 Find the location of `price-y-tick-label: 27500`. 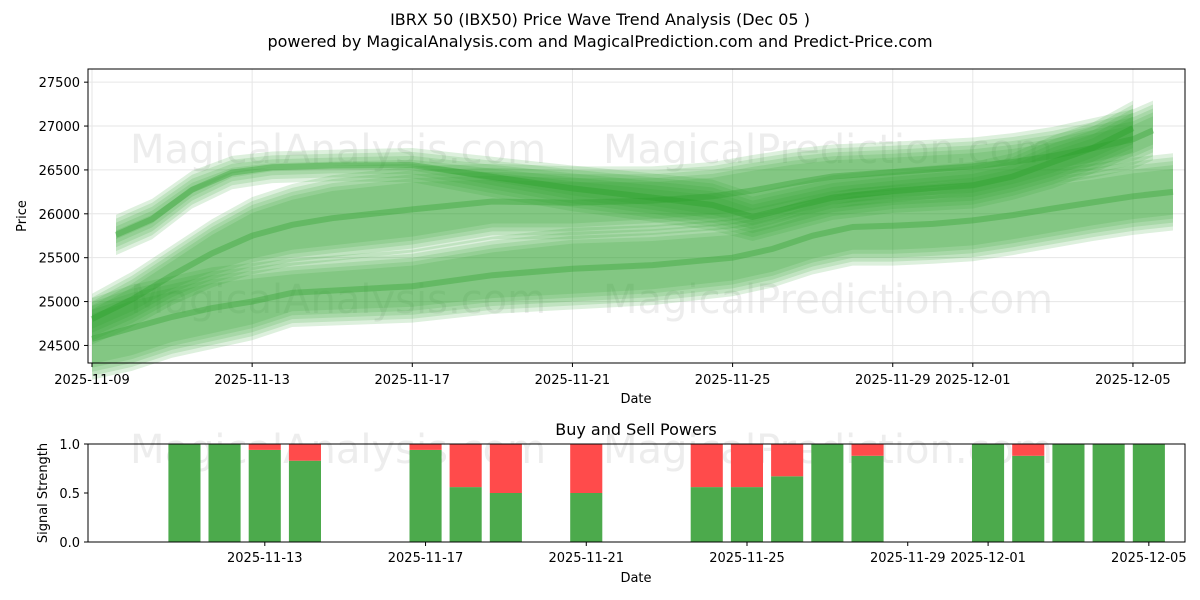

price-y-tick-label: 27500 is located at coordinates (59, 83).